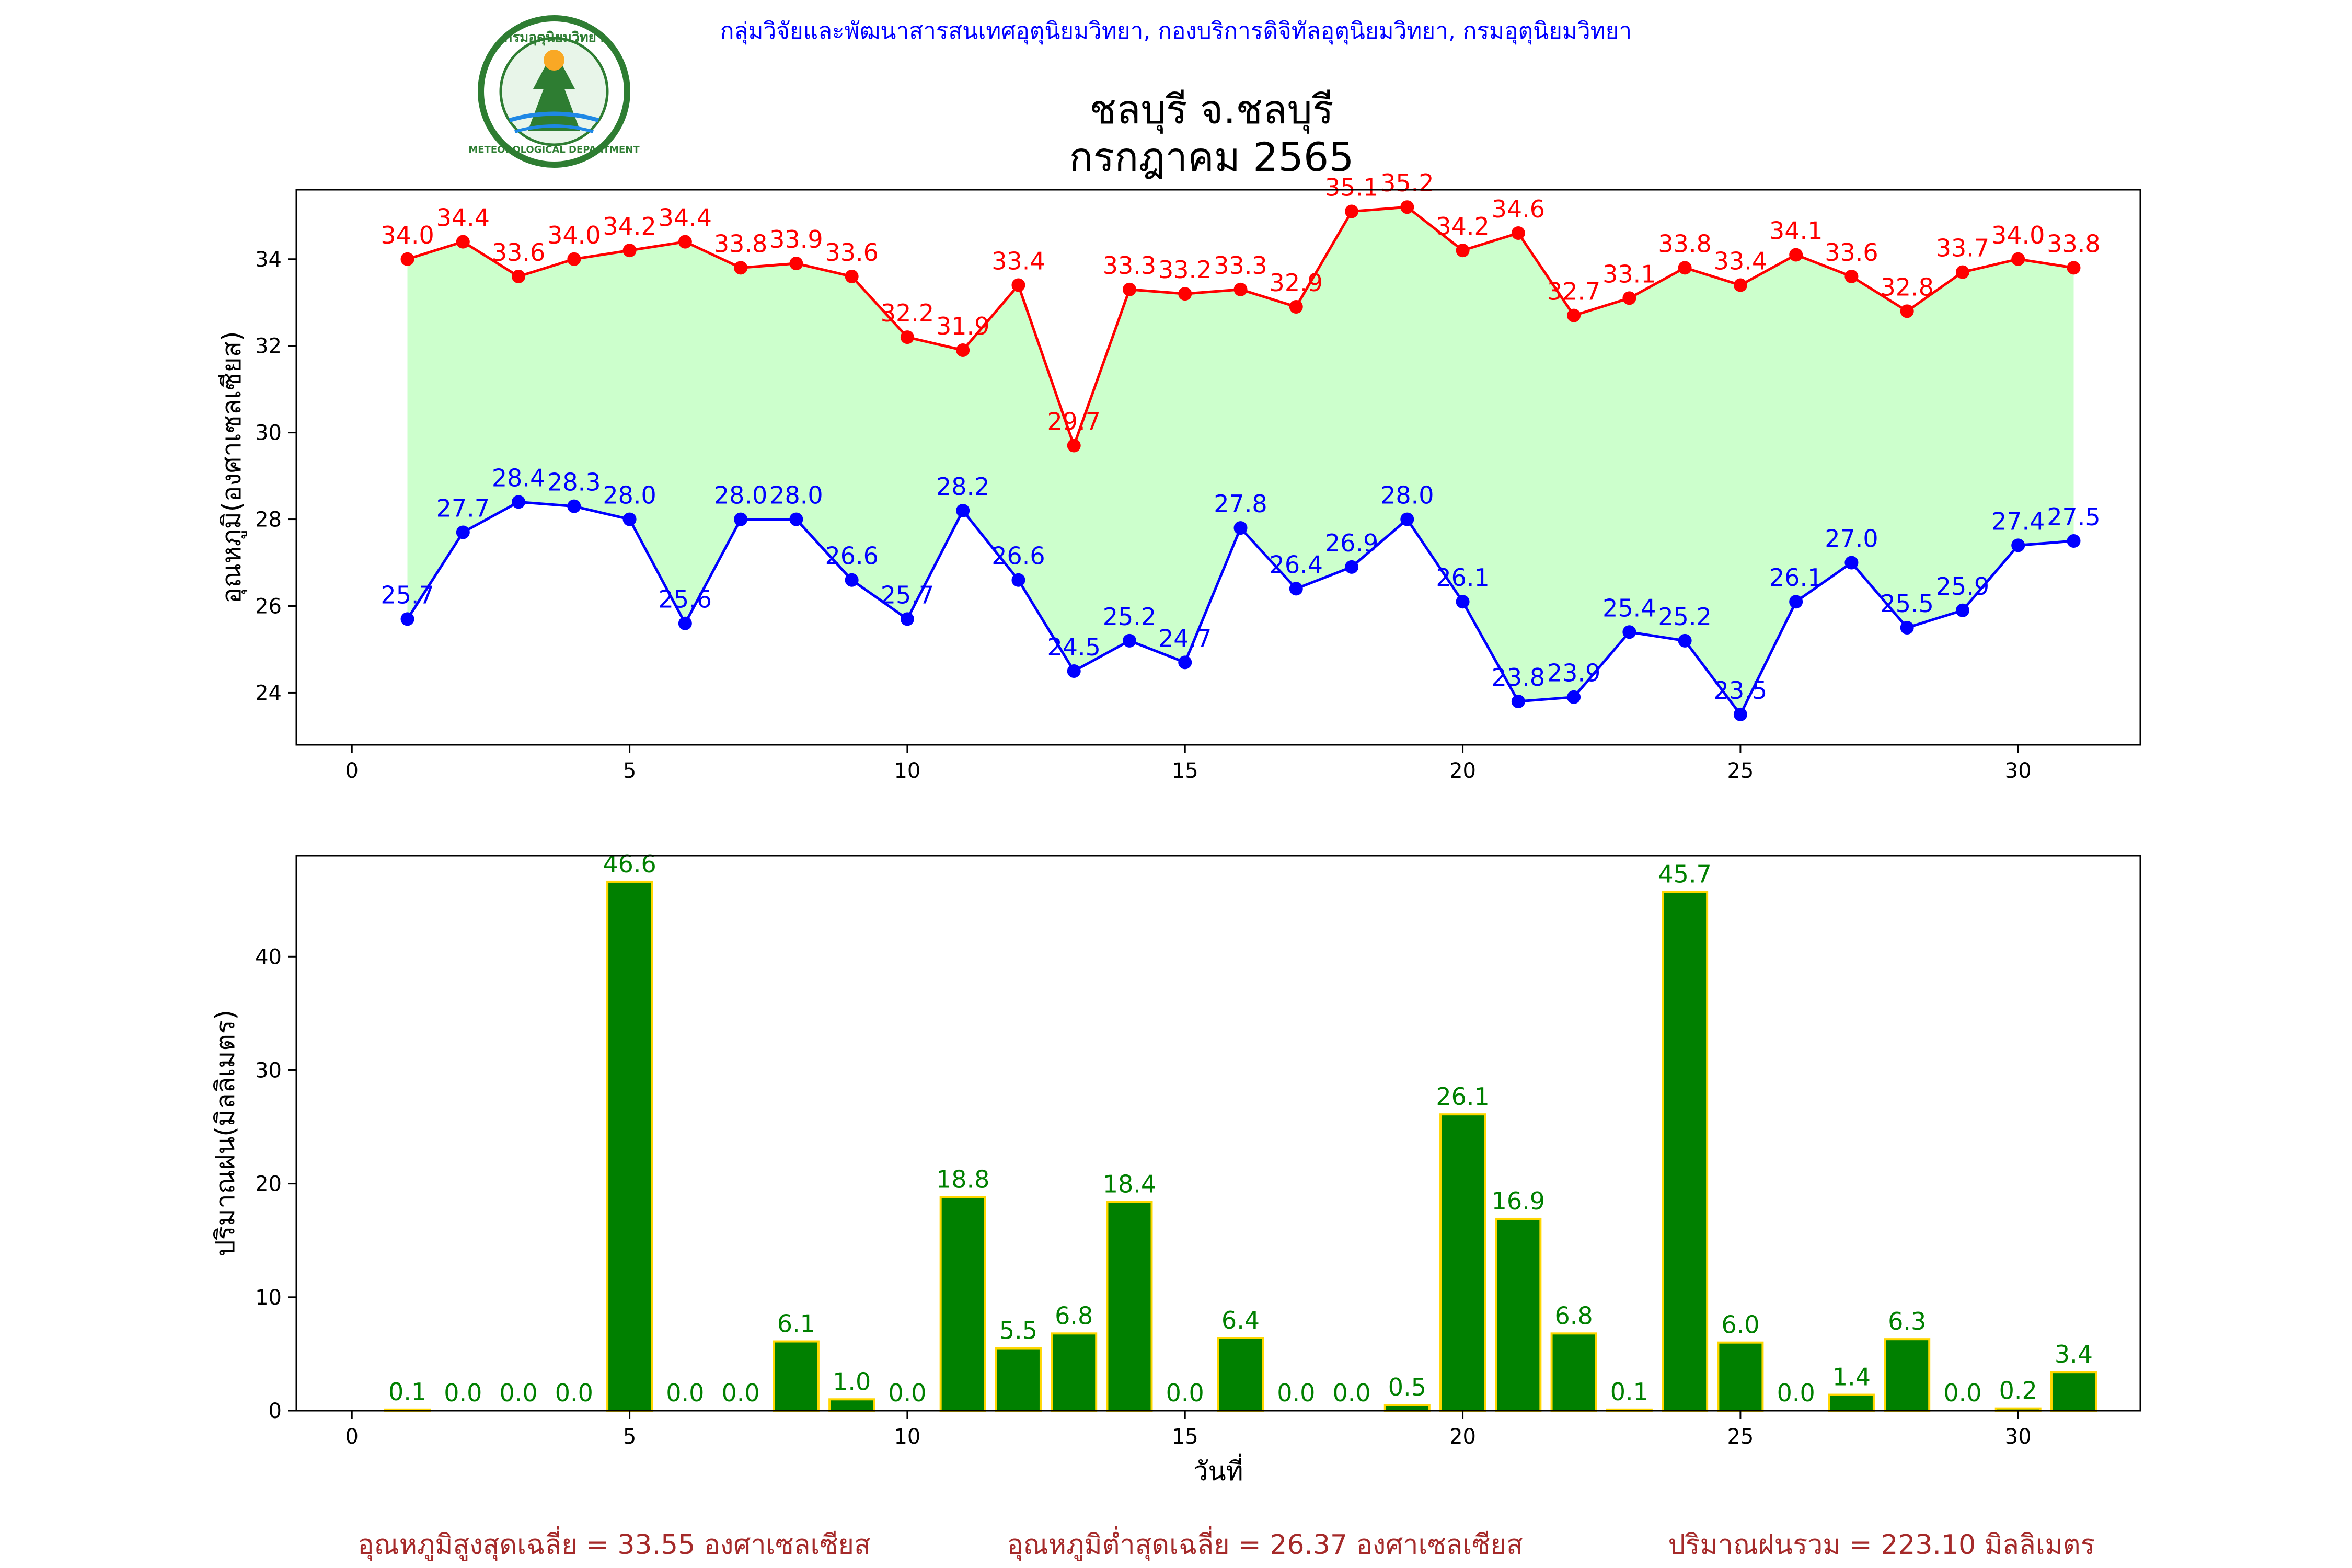 Image resolution: width=2352 pixels, height=1568 pixels. I want to click on rainfall-x-tick-label: 5, so click(629, 1437).